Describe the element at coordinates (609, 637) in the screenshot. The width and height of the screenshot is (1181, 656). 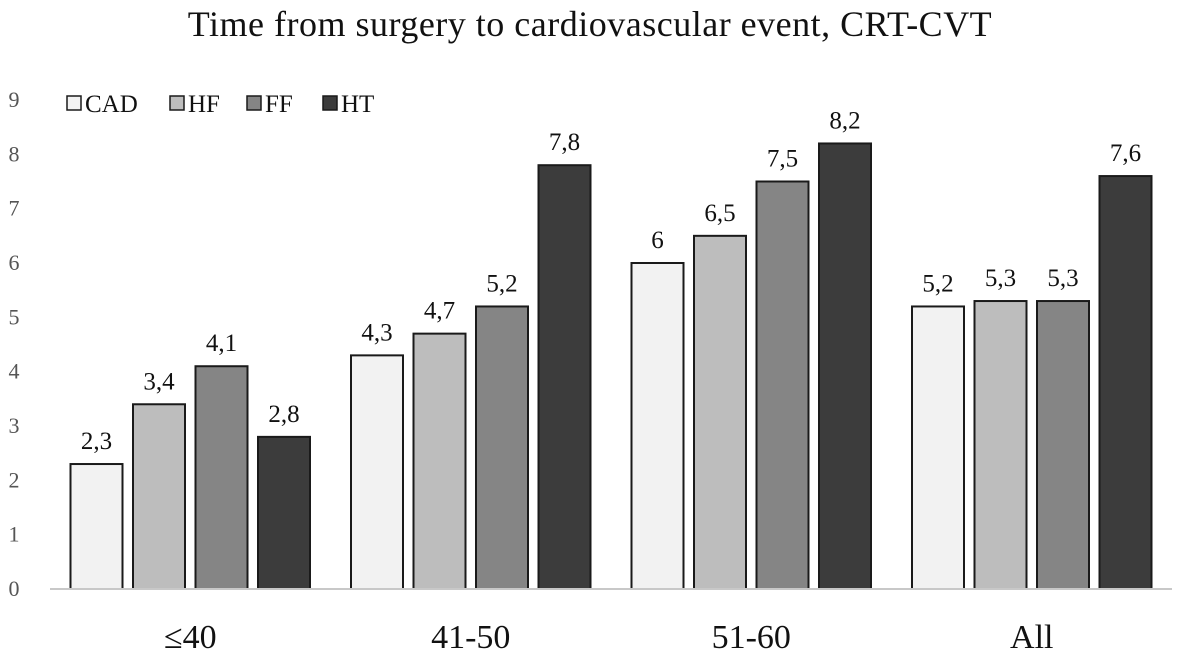
I see `x-axis: ≤40 41-50 51-60 All` at that location.